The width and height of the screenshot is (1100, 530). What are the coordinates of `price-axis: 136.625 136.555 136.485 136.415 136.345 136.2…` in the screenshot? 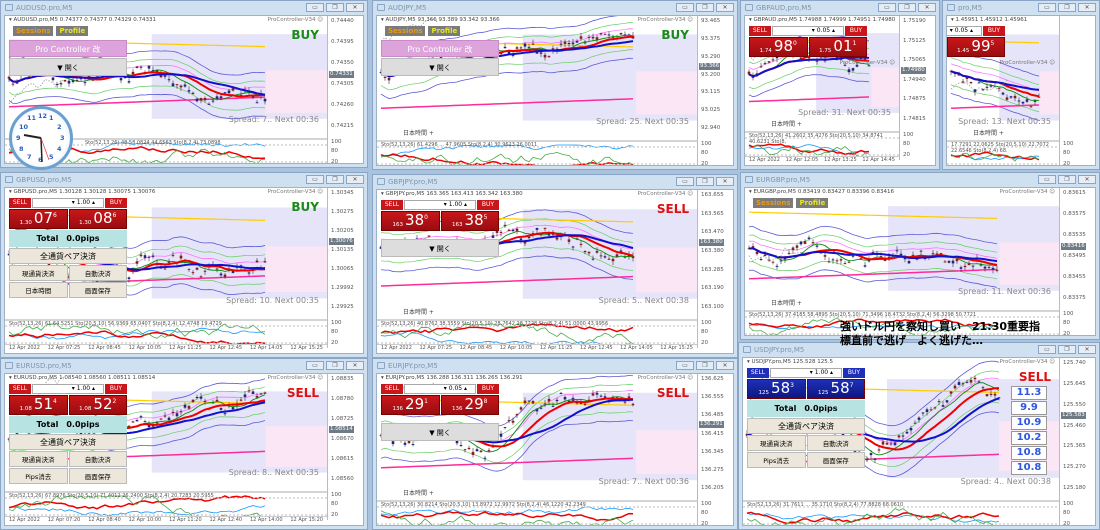 It's located at (715, 449).